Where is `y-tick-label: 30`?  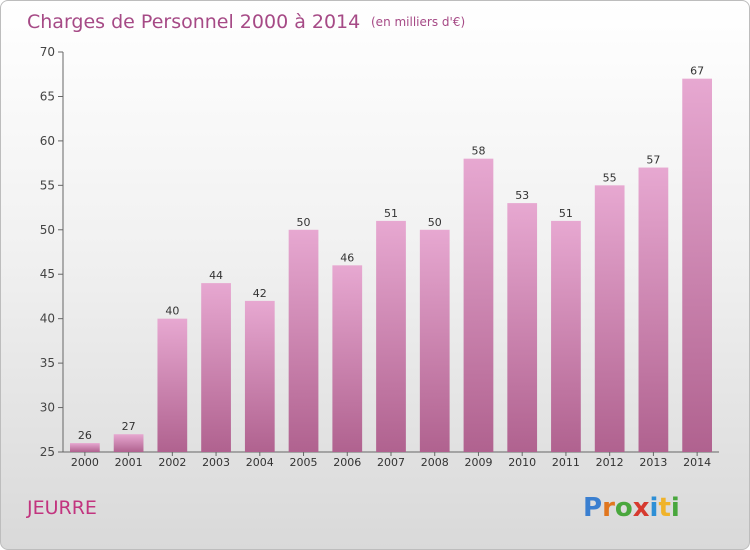 y-tick-label: 30 is located at coordinates (47, 408).